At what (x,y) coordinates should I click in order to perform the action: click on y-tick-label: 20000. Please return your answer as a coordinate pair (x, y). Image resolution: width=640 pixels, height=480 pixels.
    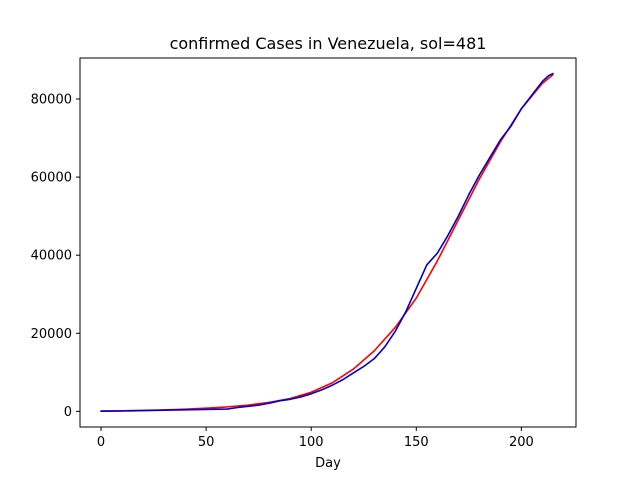
    Looking at the image, I should click on (51, 334).